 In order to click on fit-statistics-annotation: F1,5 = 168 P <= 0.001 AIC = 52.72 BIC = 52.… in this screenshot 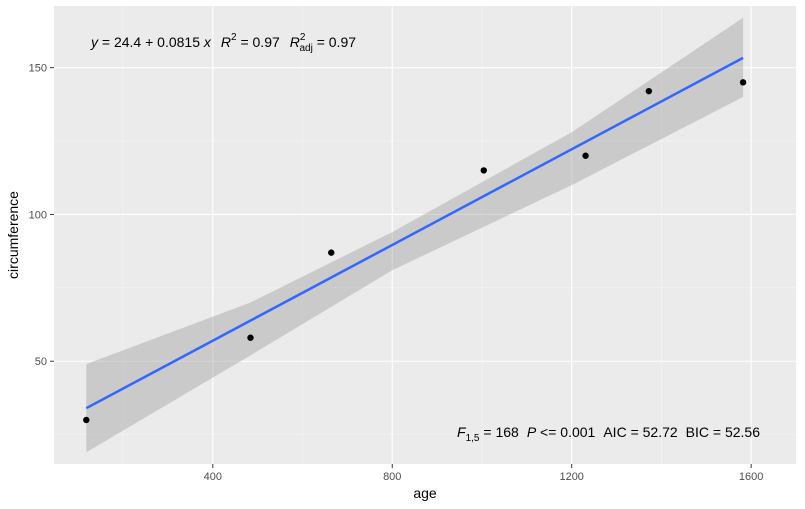, I will do `click(608, 434)`.